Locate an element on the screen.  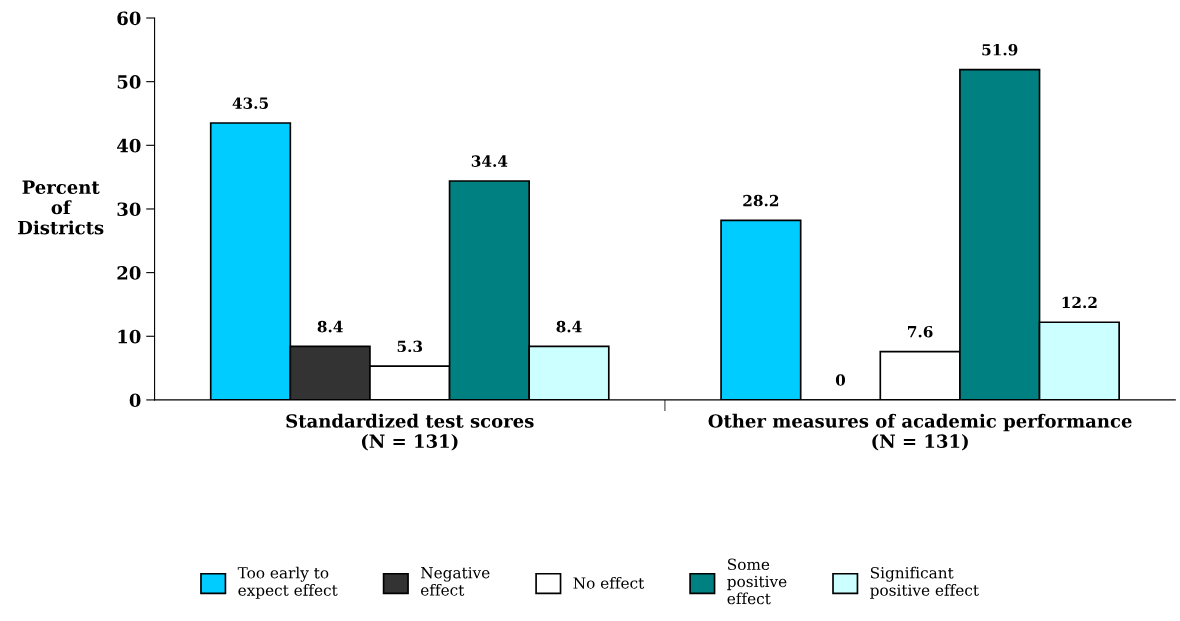
legend-label: Some positive effect is located at coordinates (757, 581).